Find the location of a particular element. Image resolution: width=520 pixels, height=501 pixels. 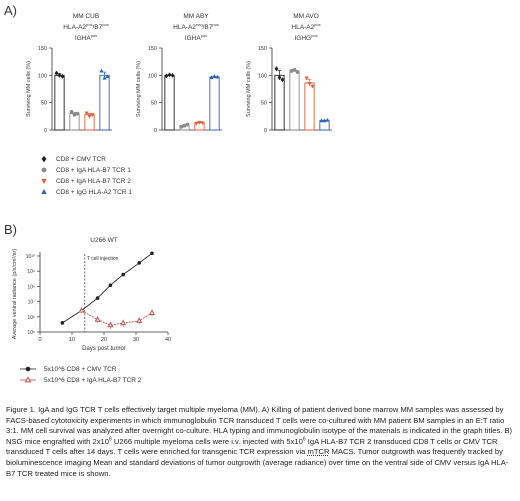

y-tick-label: 10⁹ is located at coordinates (31, 272).